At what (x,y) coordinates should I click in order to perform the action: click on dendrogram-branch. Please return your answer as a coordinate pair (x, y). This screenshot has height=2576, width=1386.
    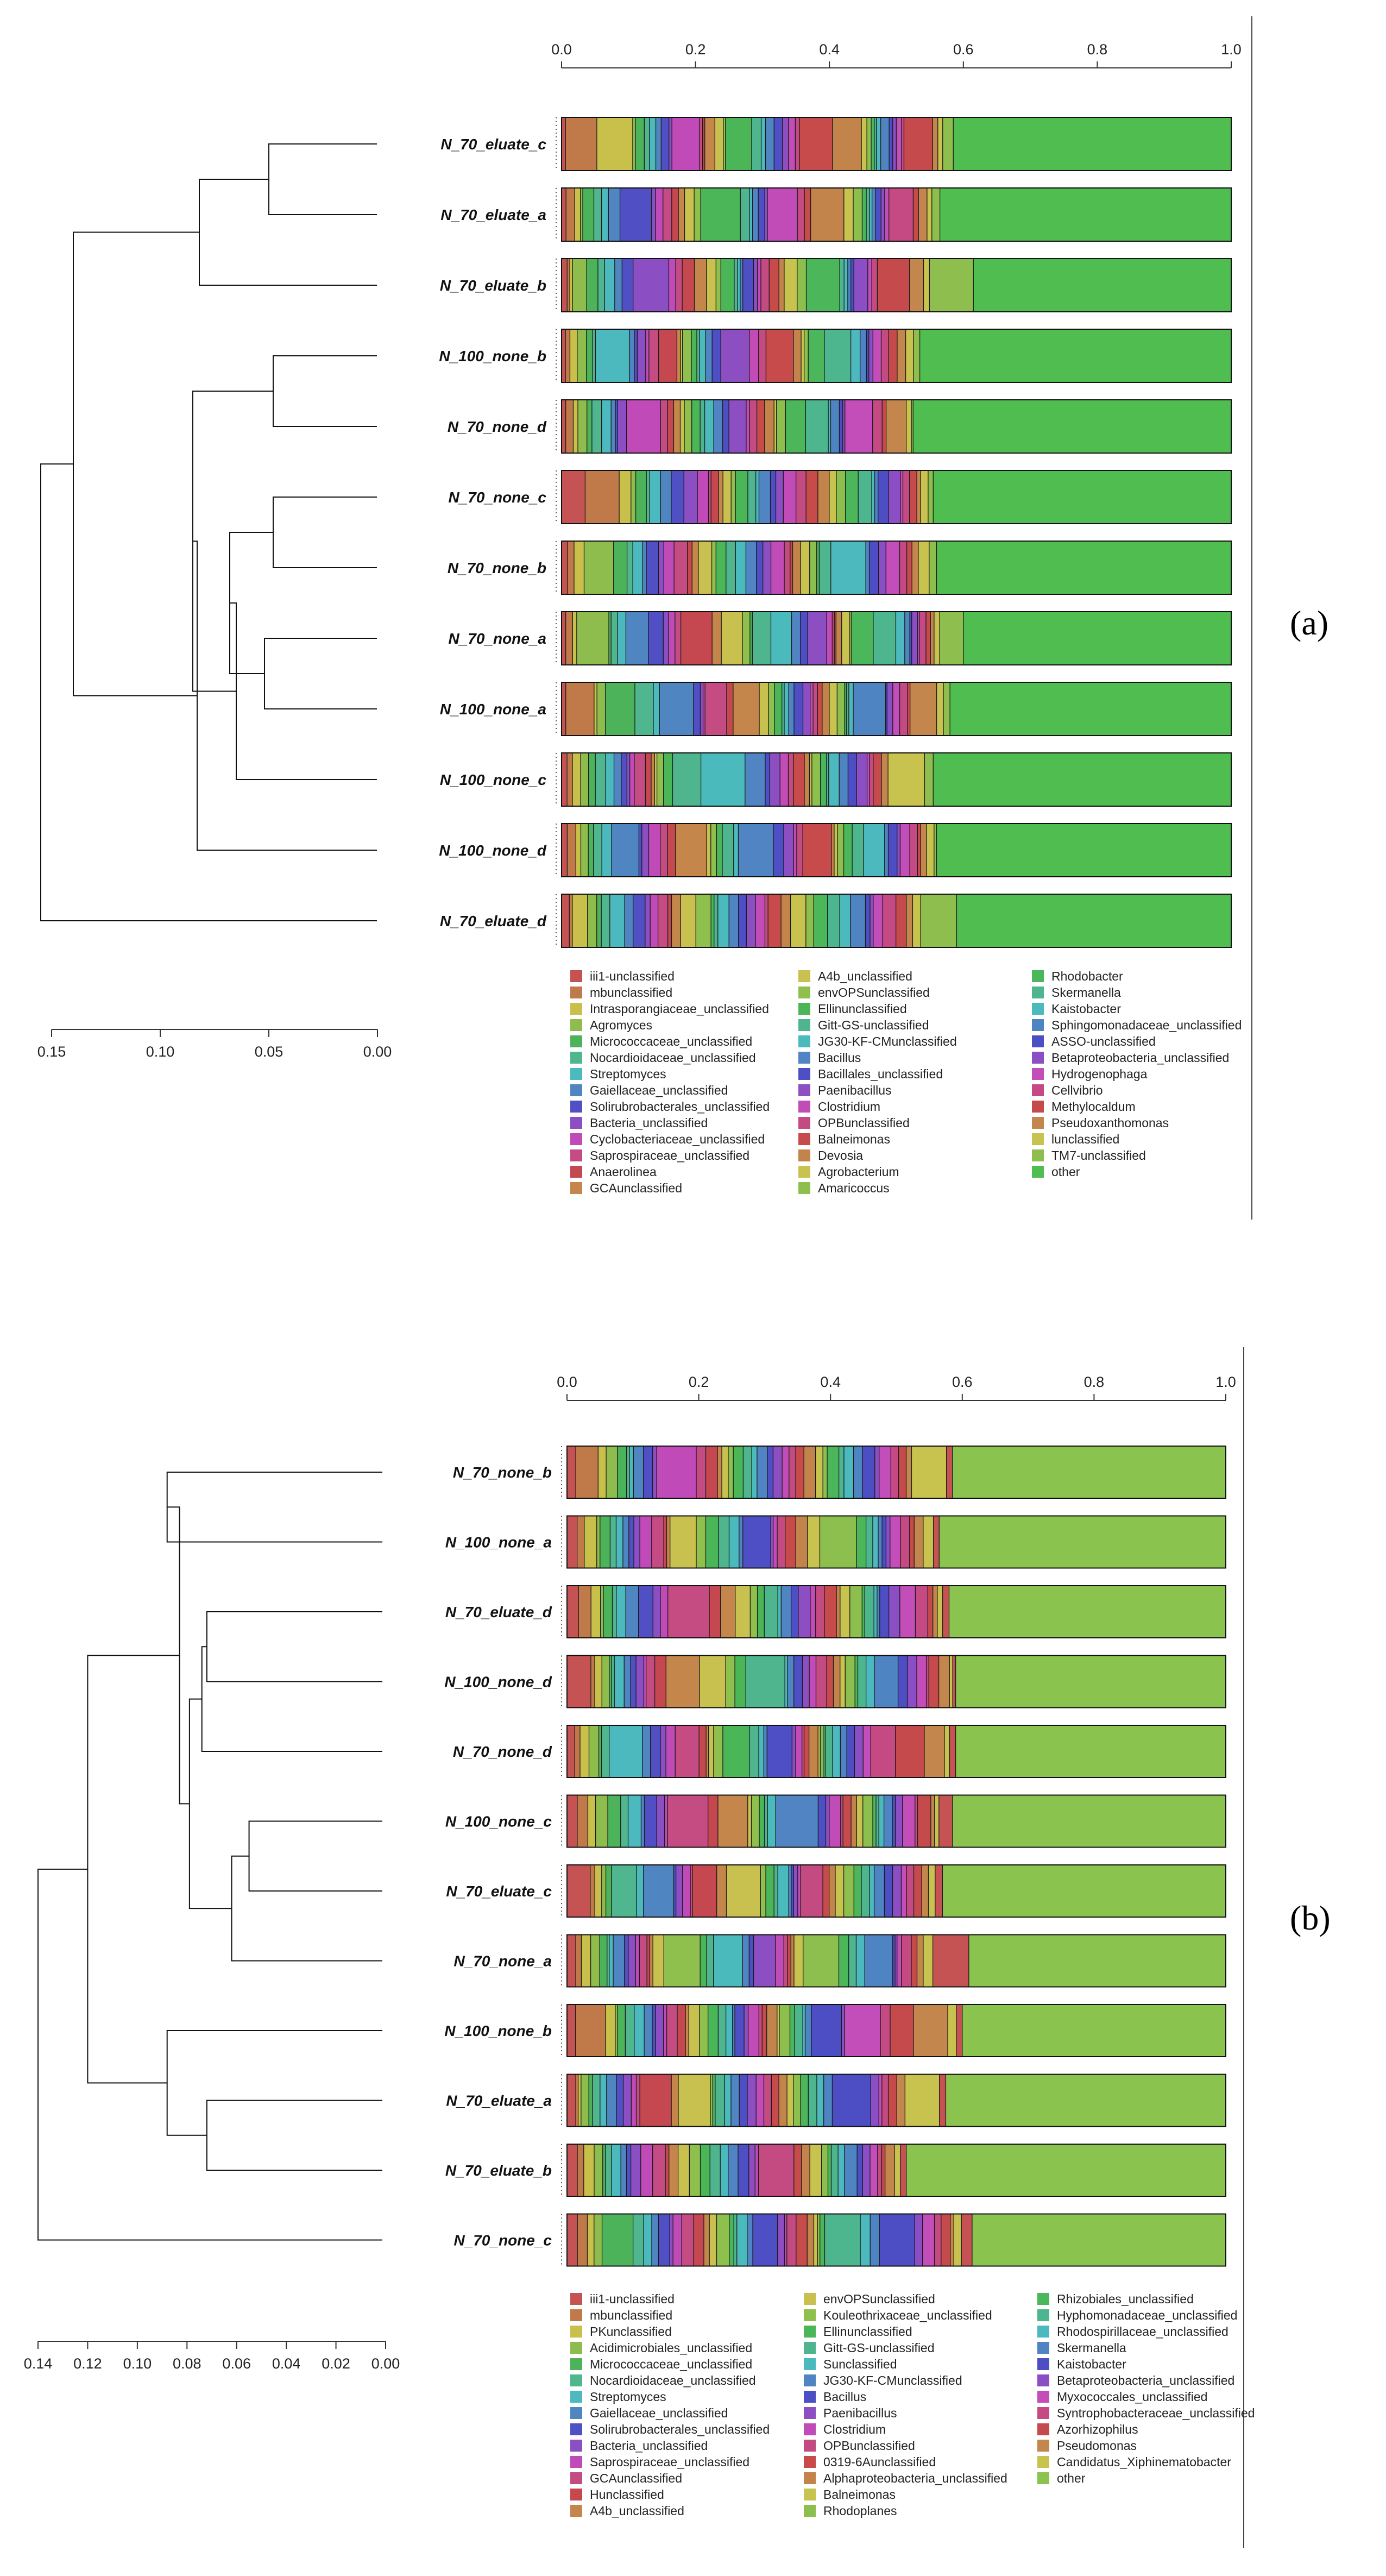
    Looking at the image, I should click on (209, 2054).